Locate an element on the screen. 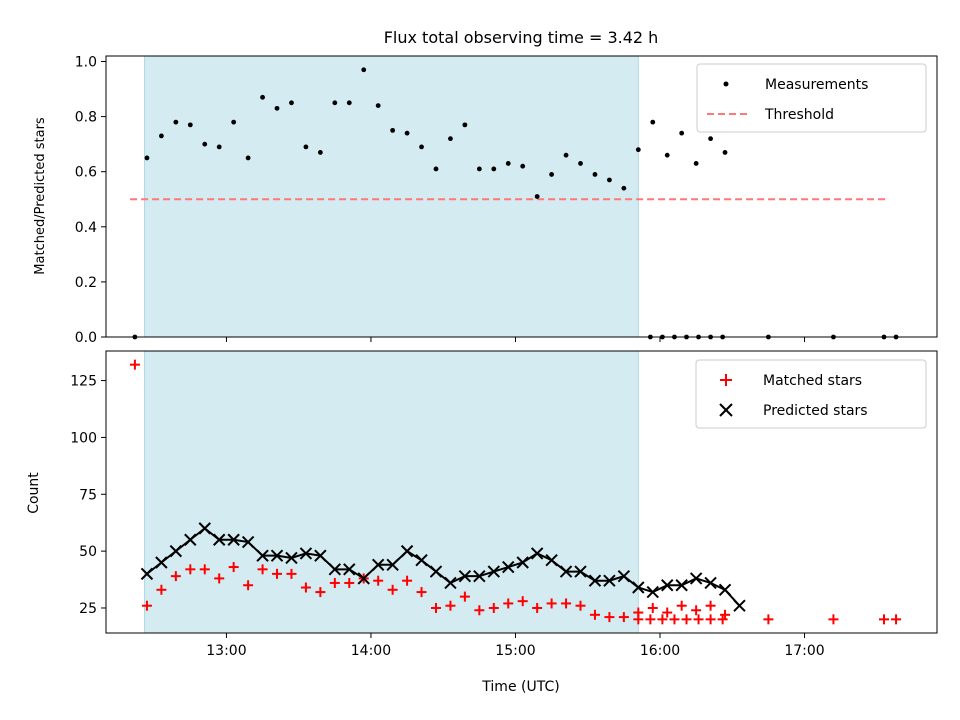 Image resolution: width=960 pixels, height=720 pixels. x-axis-label: Time (UTC) is located at coordinates (520, 687).